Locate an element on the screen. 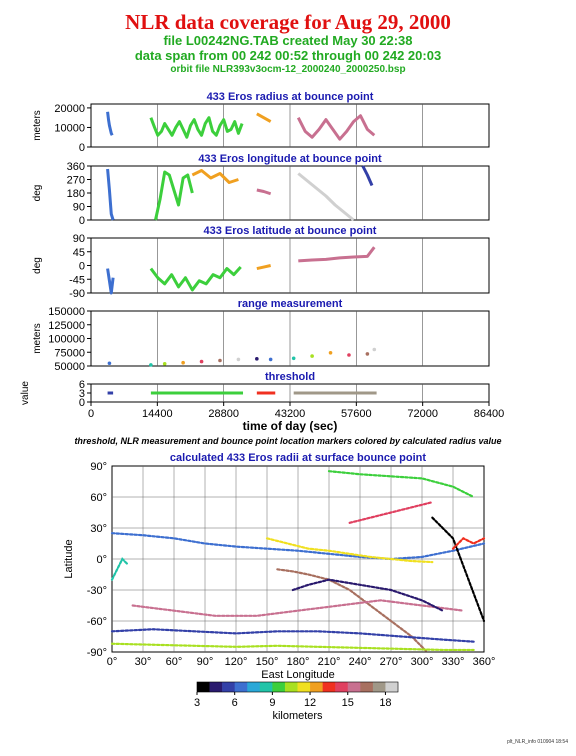  y-tick-label: 125000 is located at coordinates (66, 326).